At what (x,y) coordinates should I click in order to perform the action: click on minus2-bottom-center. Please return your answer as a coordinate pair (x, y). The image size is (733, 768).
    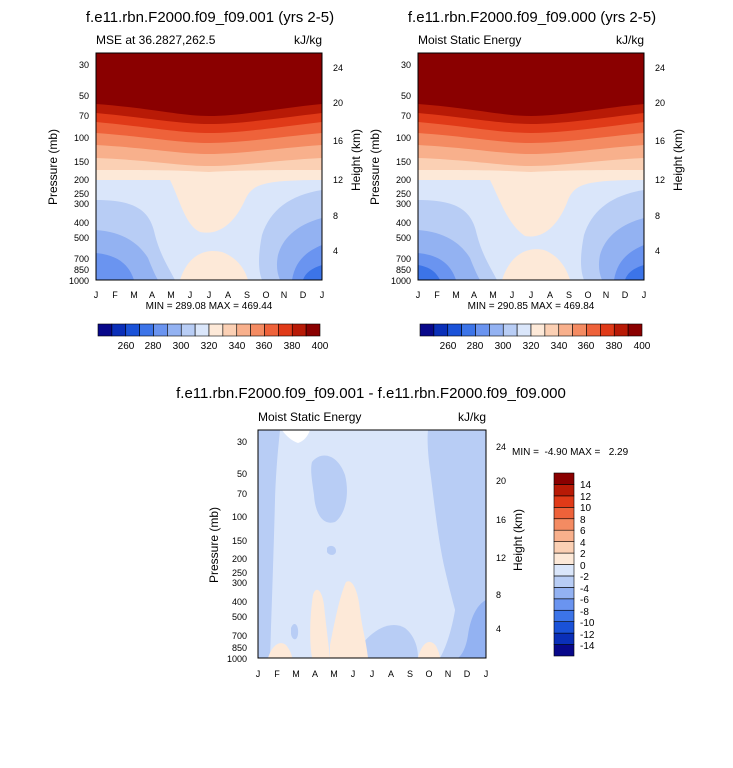
    Looking at the image, I should click on (386, 641).